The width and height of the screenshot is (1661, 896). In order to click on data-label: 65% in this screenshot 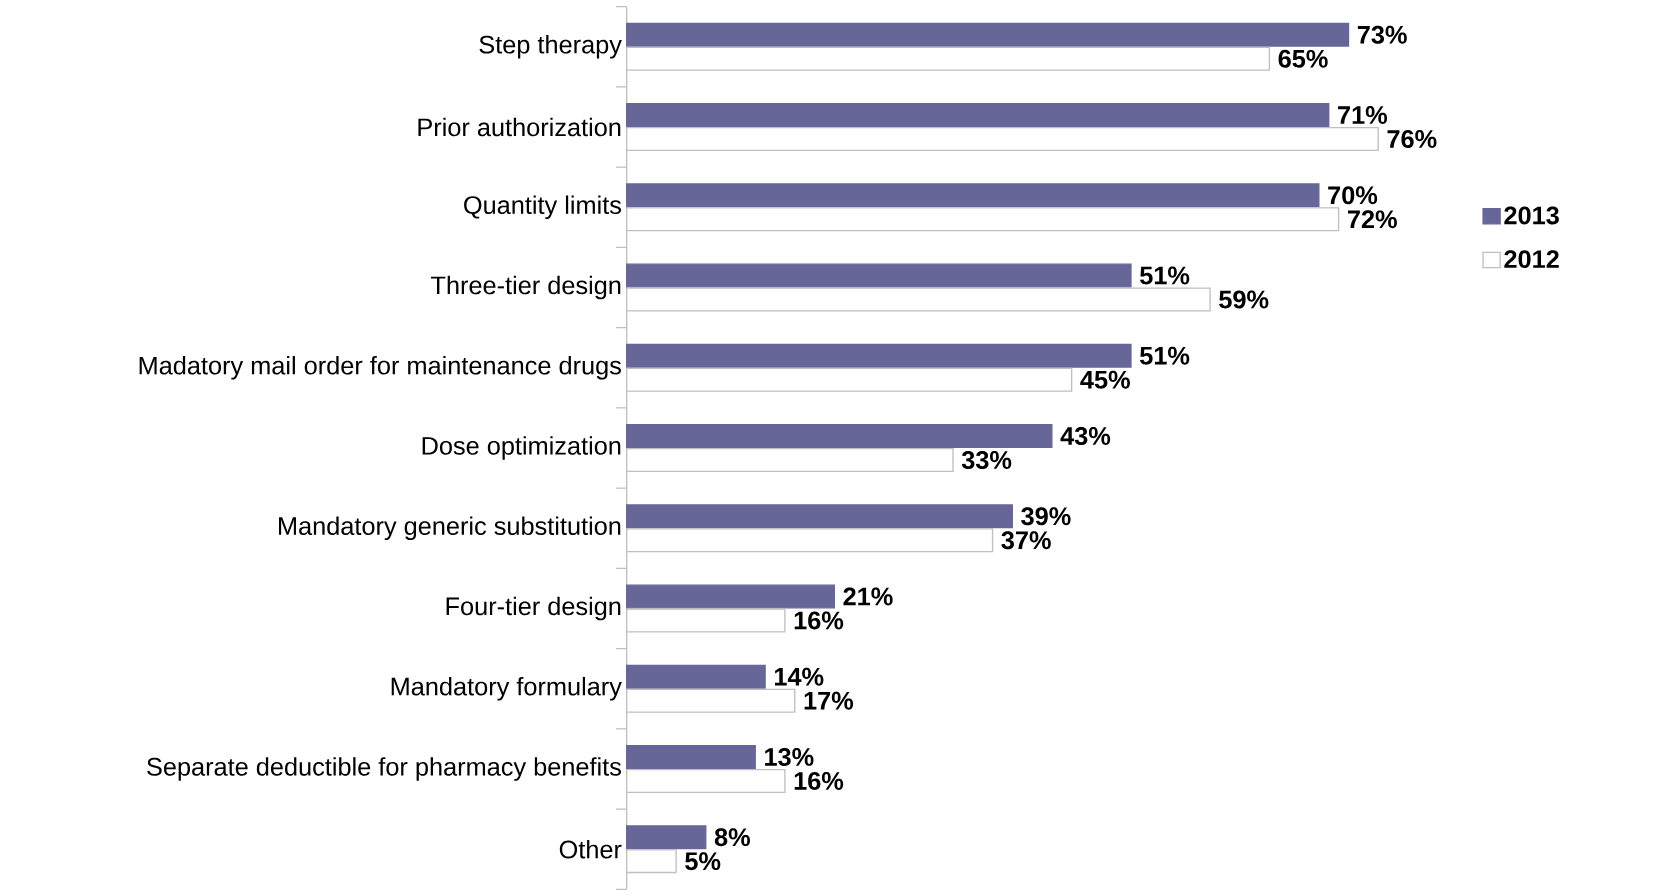, I will do `click(1303, 58)`.